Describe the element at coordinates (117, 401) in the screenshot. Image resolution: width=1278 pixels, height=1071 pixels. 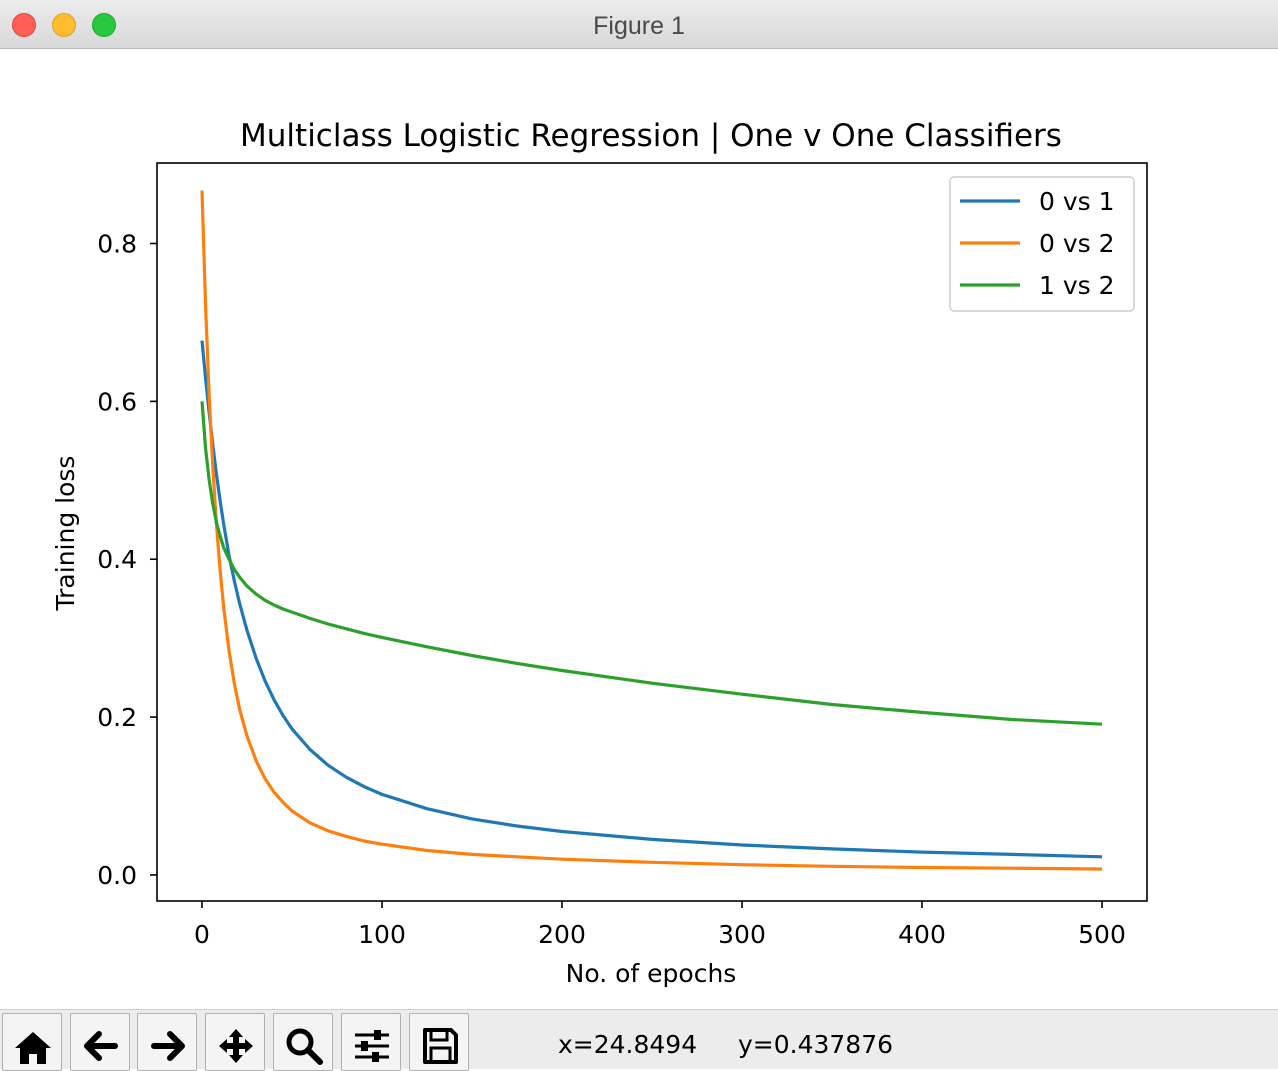
I see `y-tick-label: 0.6` at that location.